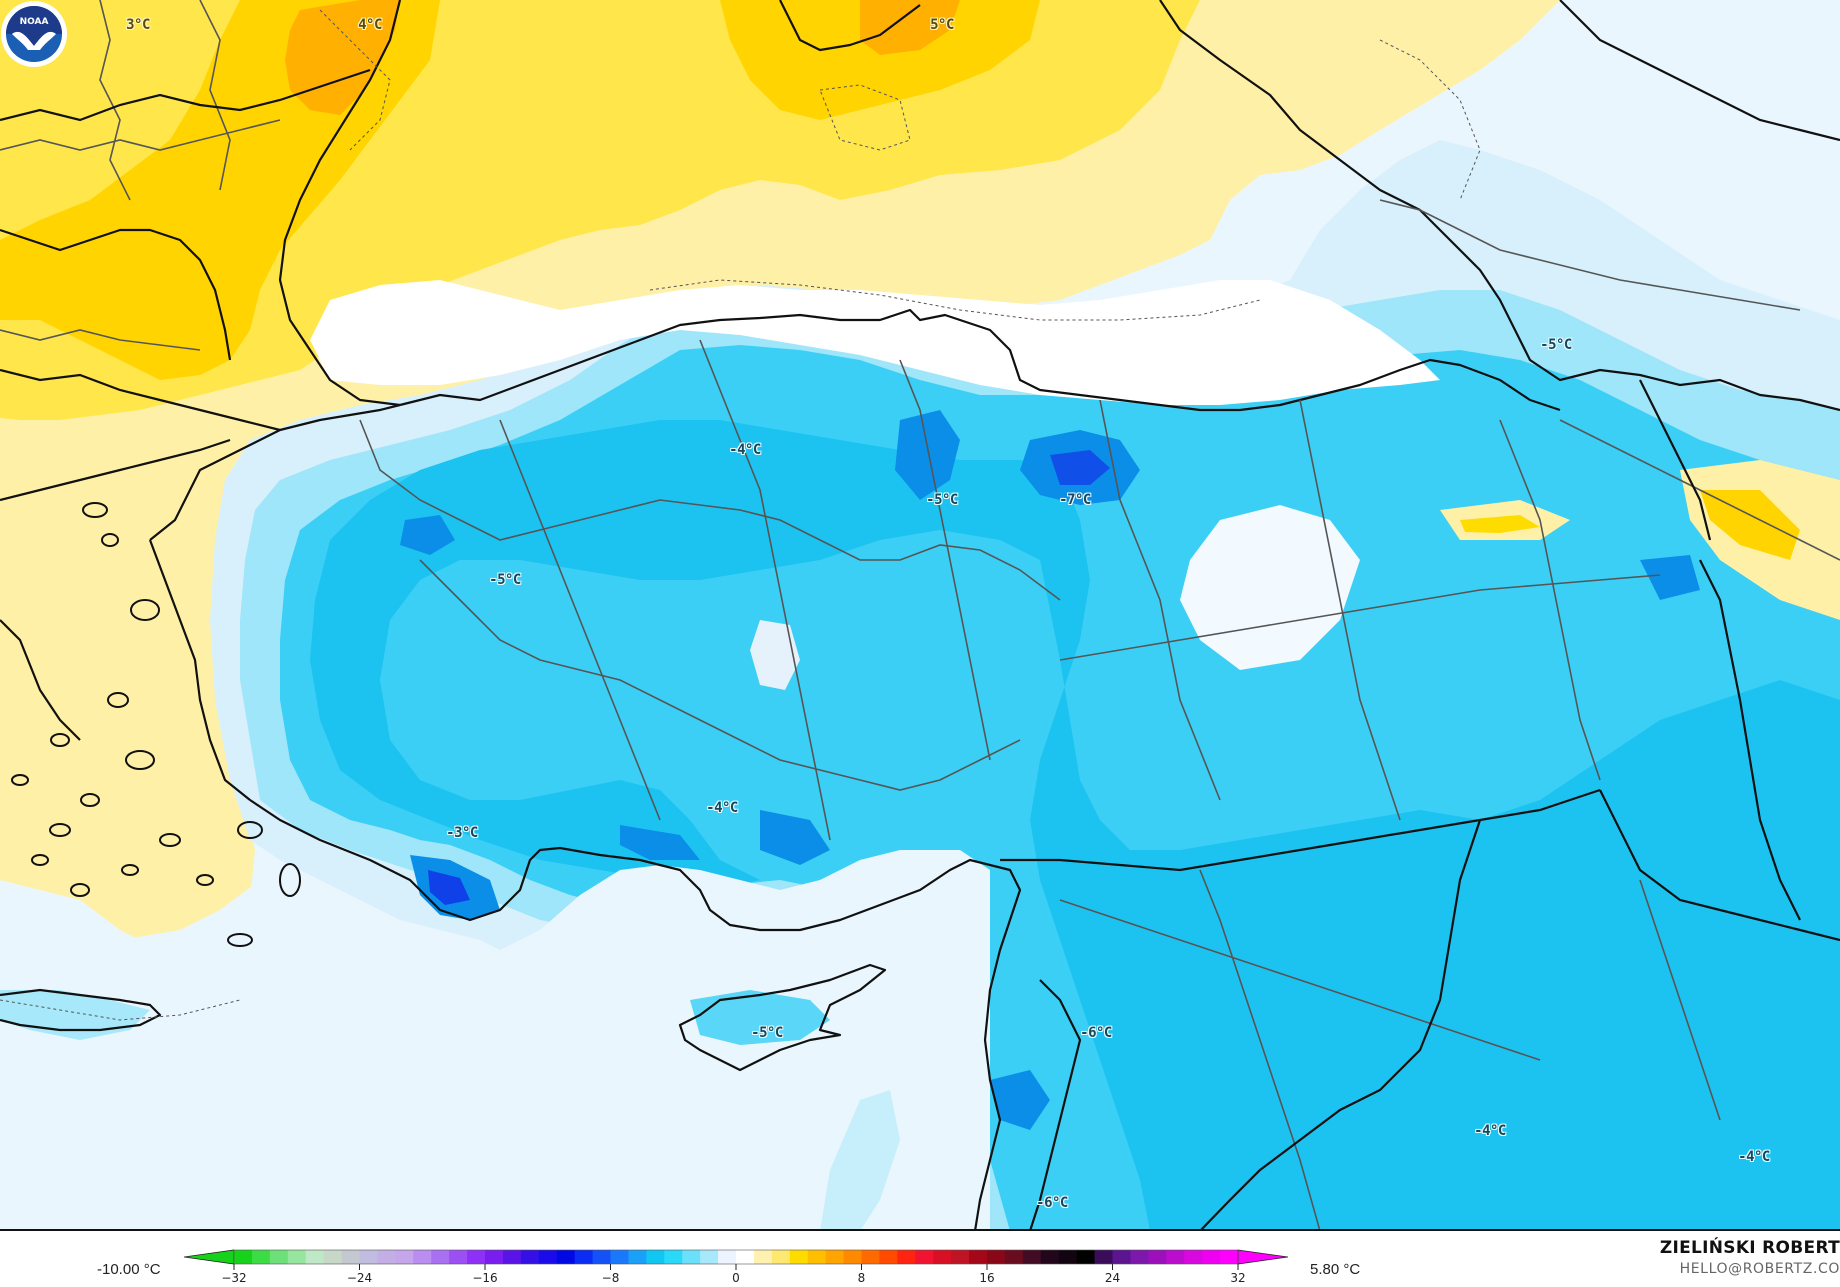  Describe the element at coordinates (1335, 1269) in the screenshot. I see `colorbar-max-label: 5.80 °C` at that location.